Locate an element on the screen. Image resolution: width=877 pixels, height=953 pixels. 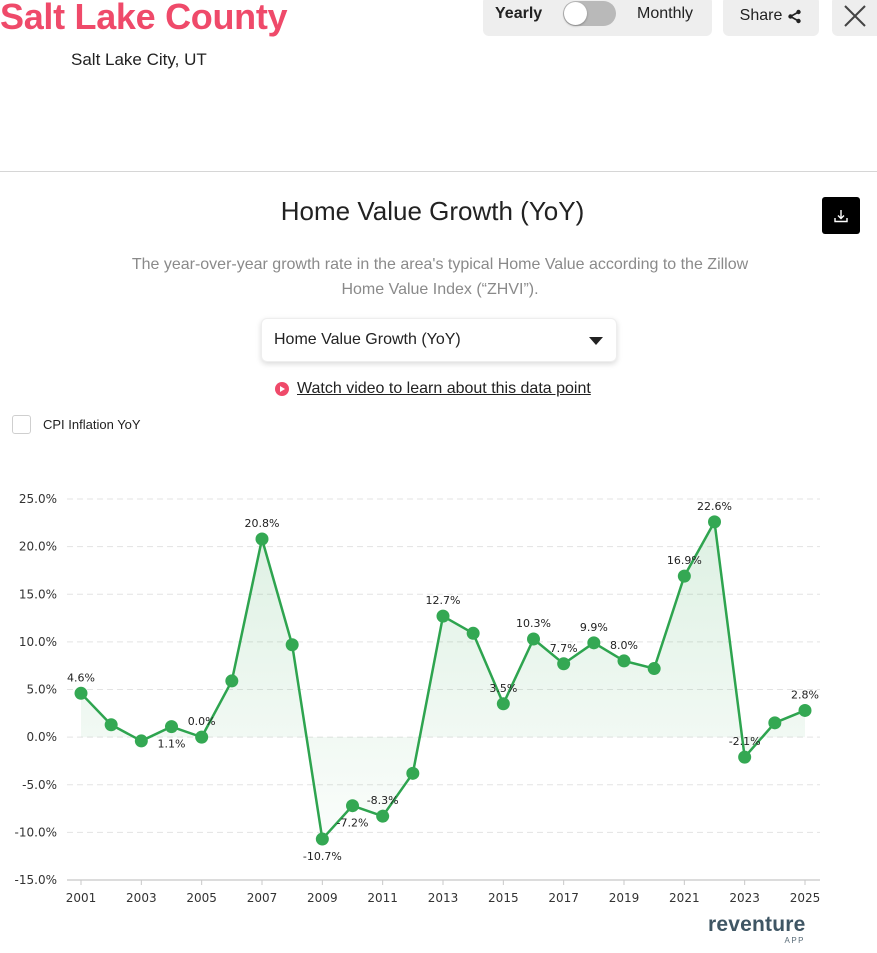
toggle-knob is located at coordinates (575, 13).